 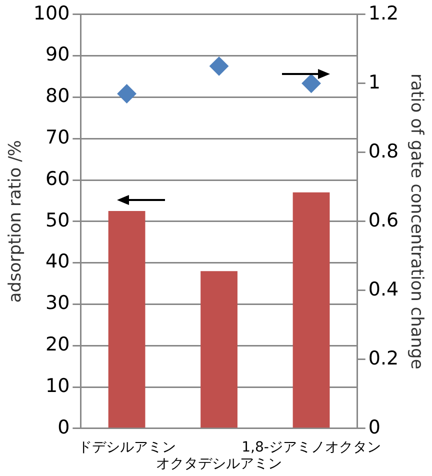 I want to click on y2-tick-label: 1, so click(x=374, y=82).